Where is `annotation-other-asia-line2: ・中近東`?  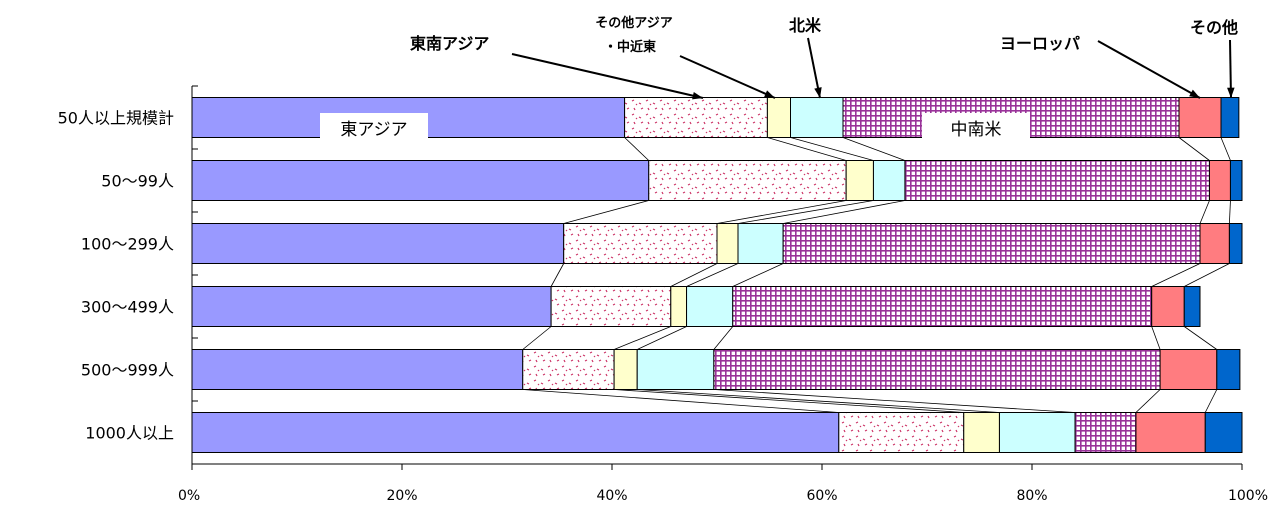
annotation-other-asia-line2: ・中近東 is located at coordinates (630, 47).